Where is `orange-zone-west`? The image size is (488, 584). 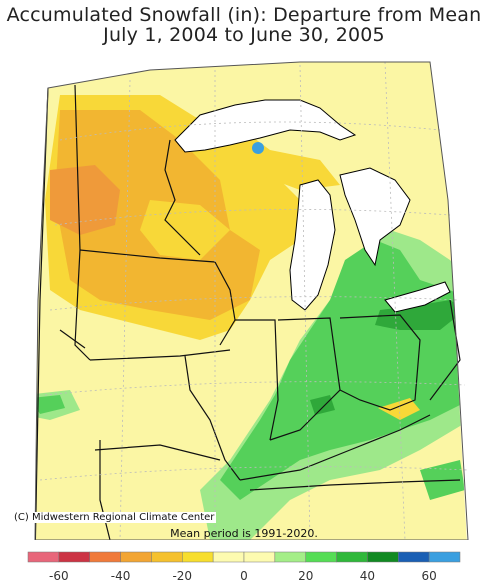
orange-zone-west is located at coordinates (85, 200).